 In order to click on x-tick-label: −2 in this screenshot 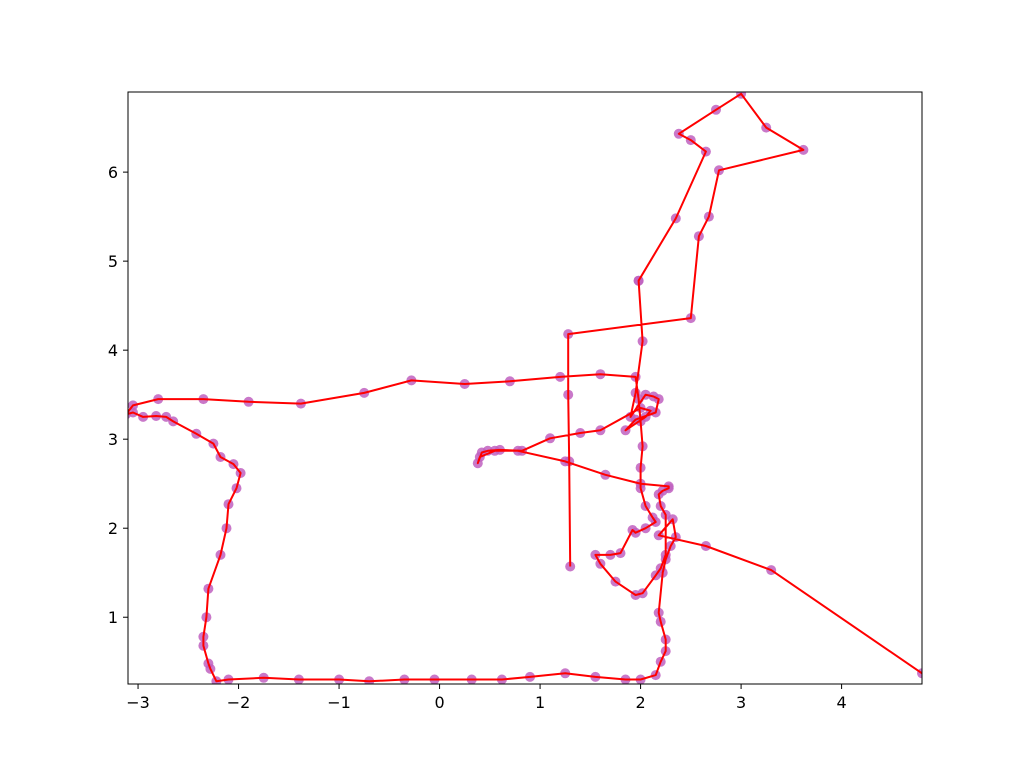, I will do `click(239, 702)`.